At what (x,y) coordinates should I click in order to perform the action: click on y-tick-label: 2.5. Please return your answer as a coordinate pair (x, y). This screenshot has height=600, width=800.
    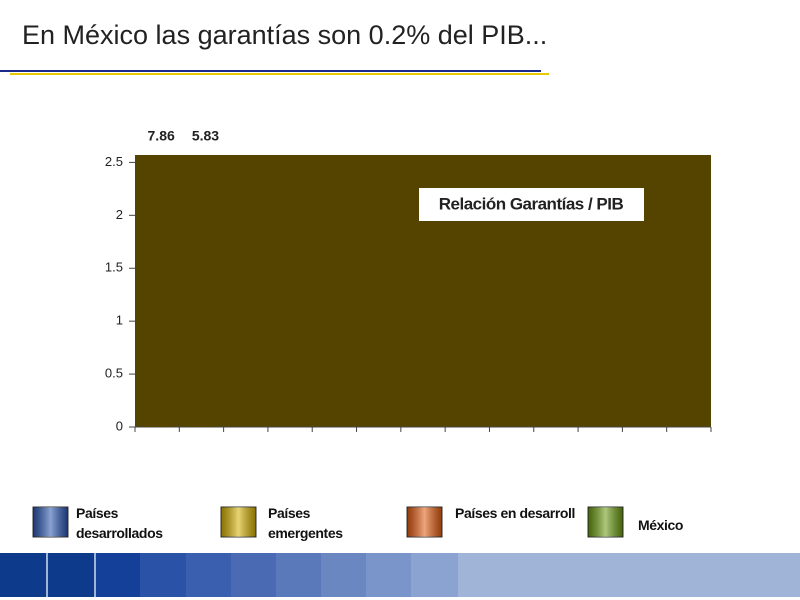
    Looking at the image, I should click on (114, 161).